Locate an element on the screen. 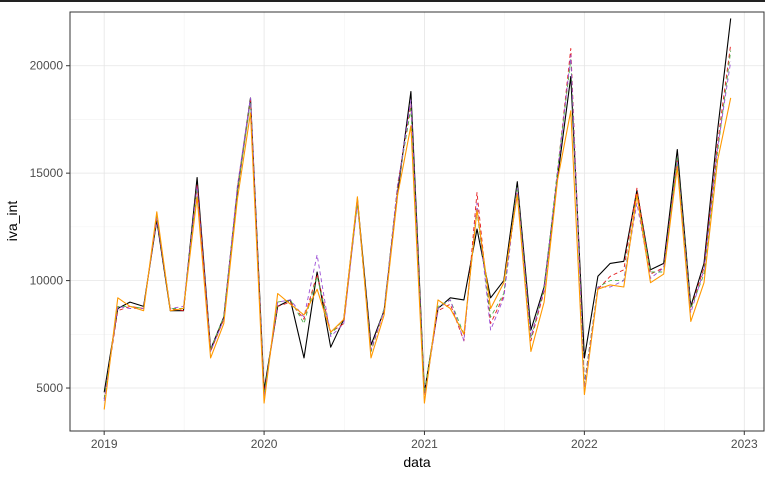  x-tick-label: 2020 is located at coordinates (264, 444).